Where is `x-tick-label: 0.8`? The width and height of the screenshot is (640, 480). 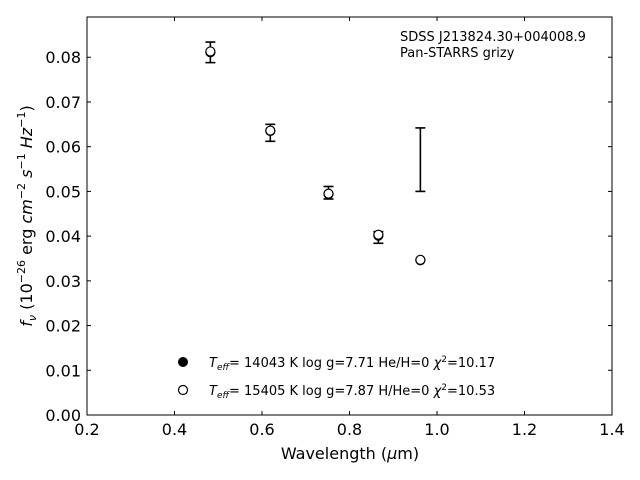 x-tick-label: 0.8 is located at coordinates (349, 429).